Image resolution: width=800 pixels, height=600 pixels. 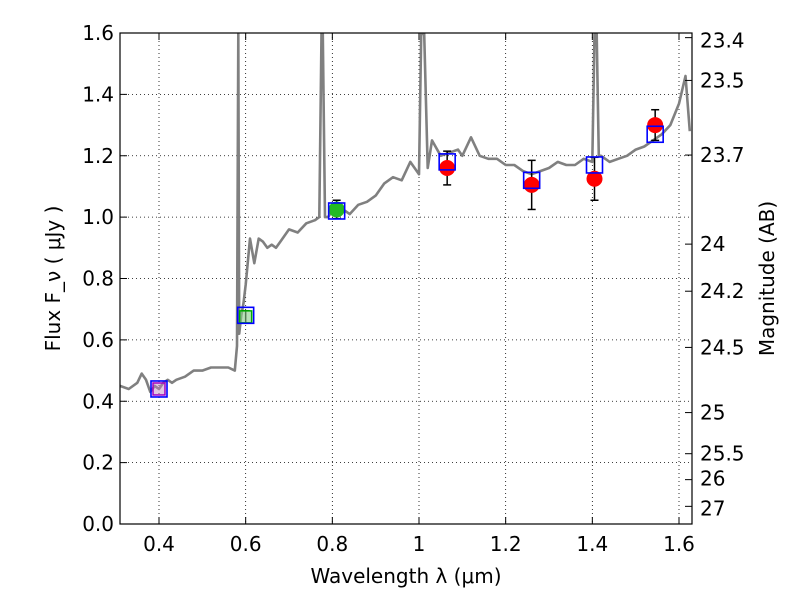 What do you see at coordinates (98, 94) in the screenshot?
I see `y-tick-label: 1.4` at bounding box center [98, 94].